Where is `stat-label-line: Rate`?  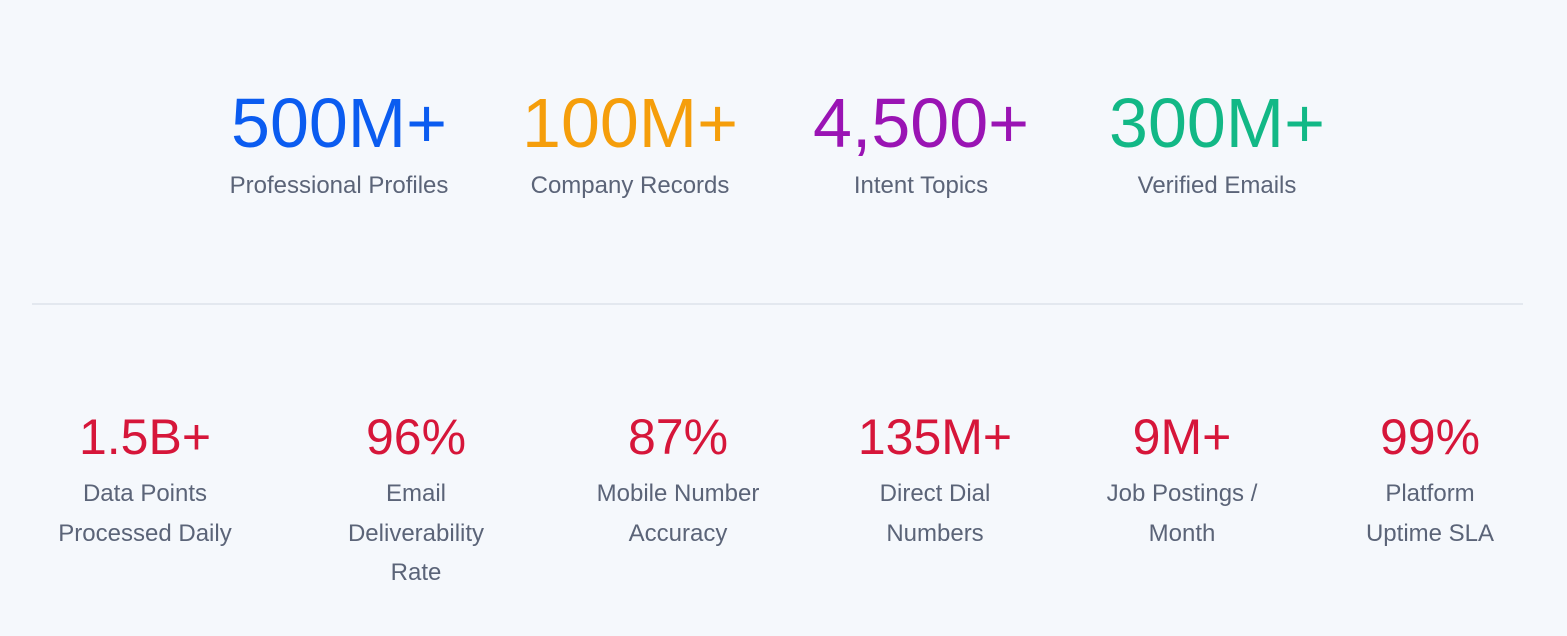
stat-label-line: Rate is located at coordinates (416, 572).